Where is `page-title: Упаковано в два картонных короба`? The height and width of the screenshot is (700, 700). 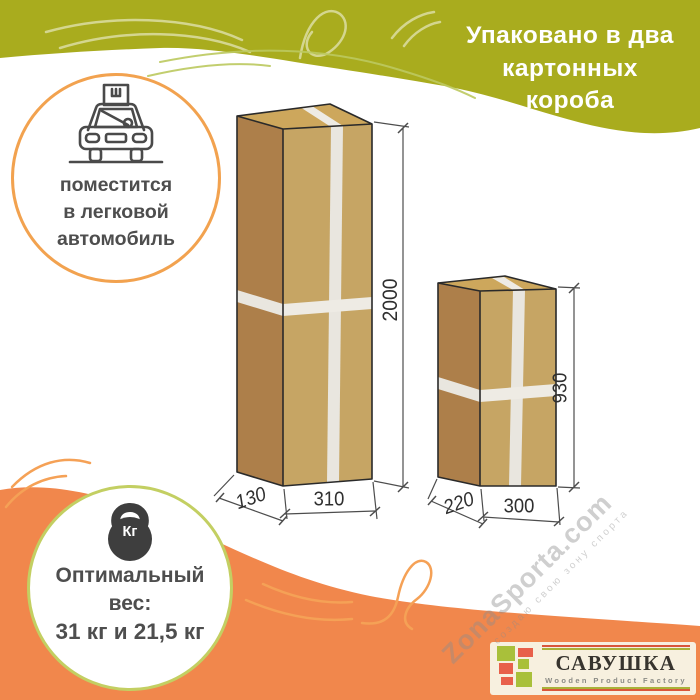
page-title: Упаковано в два картонных короба is located at coordinates (562, 69).